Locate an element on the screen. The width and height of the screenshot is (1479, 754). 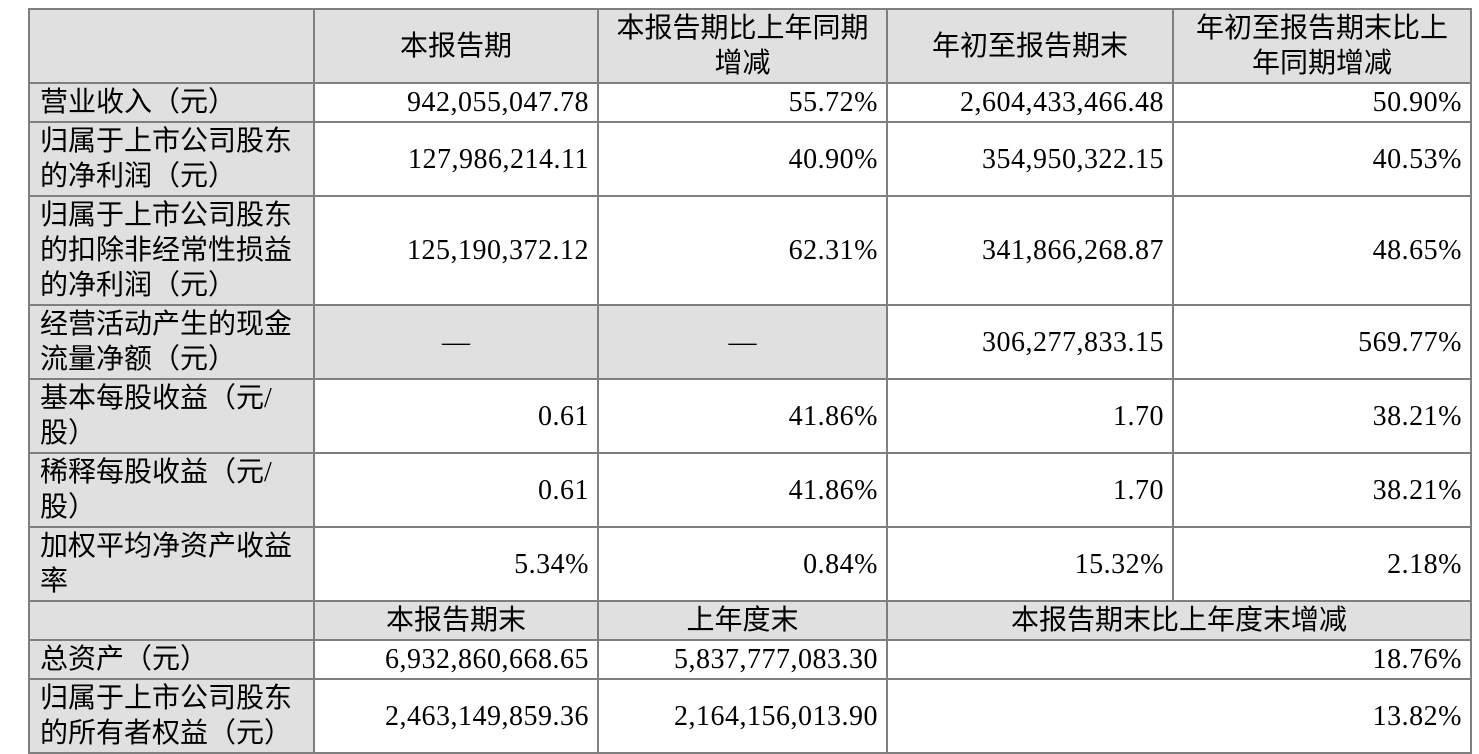
cell-net-profit-yoy: 40.90% is located at coordinates (742, 159).